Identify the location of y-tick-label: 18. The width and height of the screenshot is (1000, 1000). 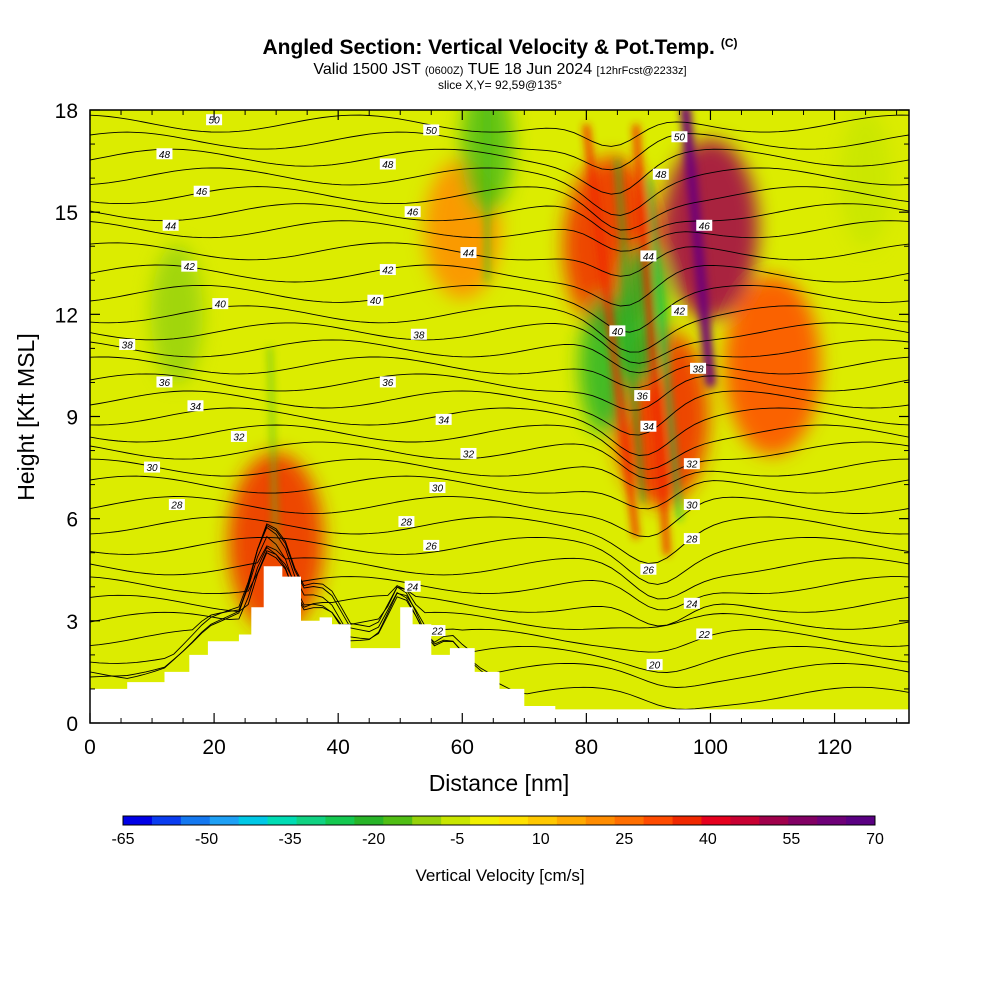
(66, 111).